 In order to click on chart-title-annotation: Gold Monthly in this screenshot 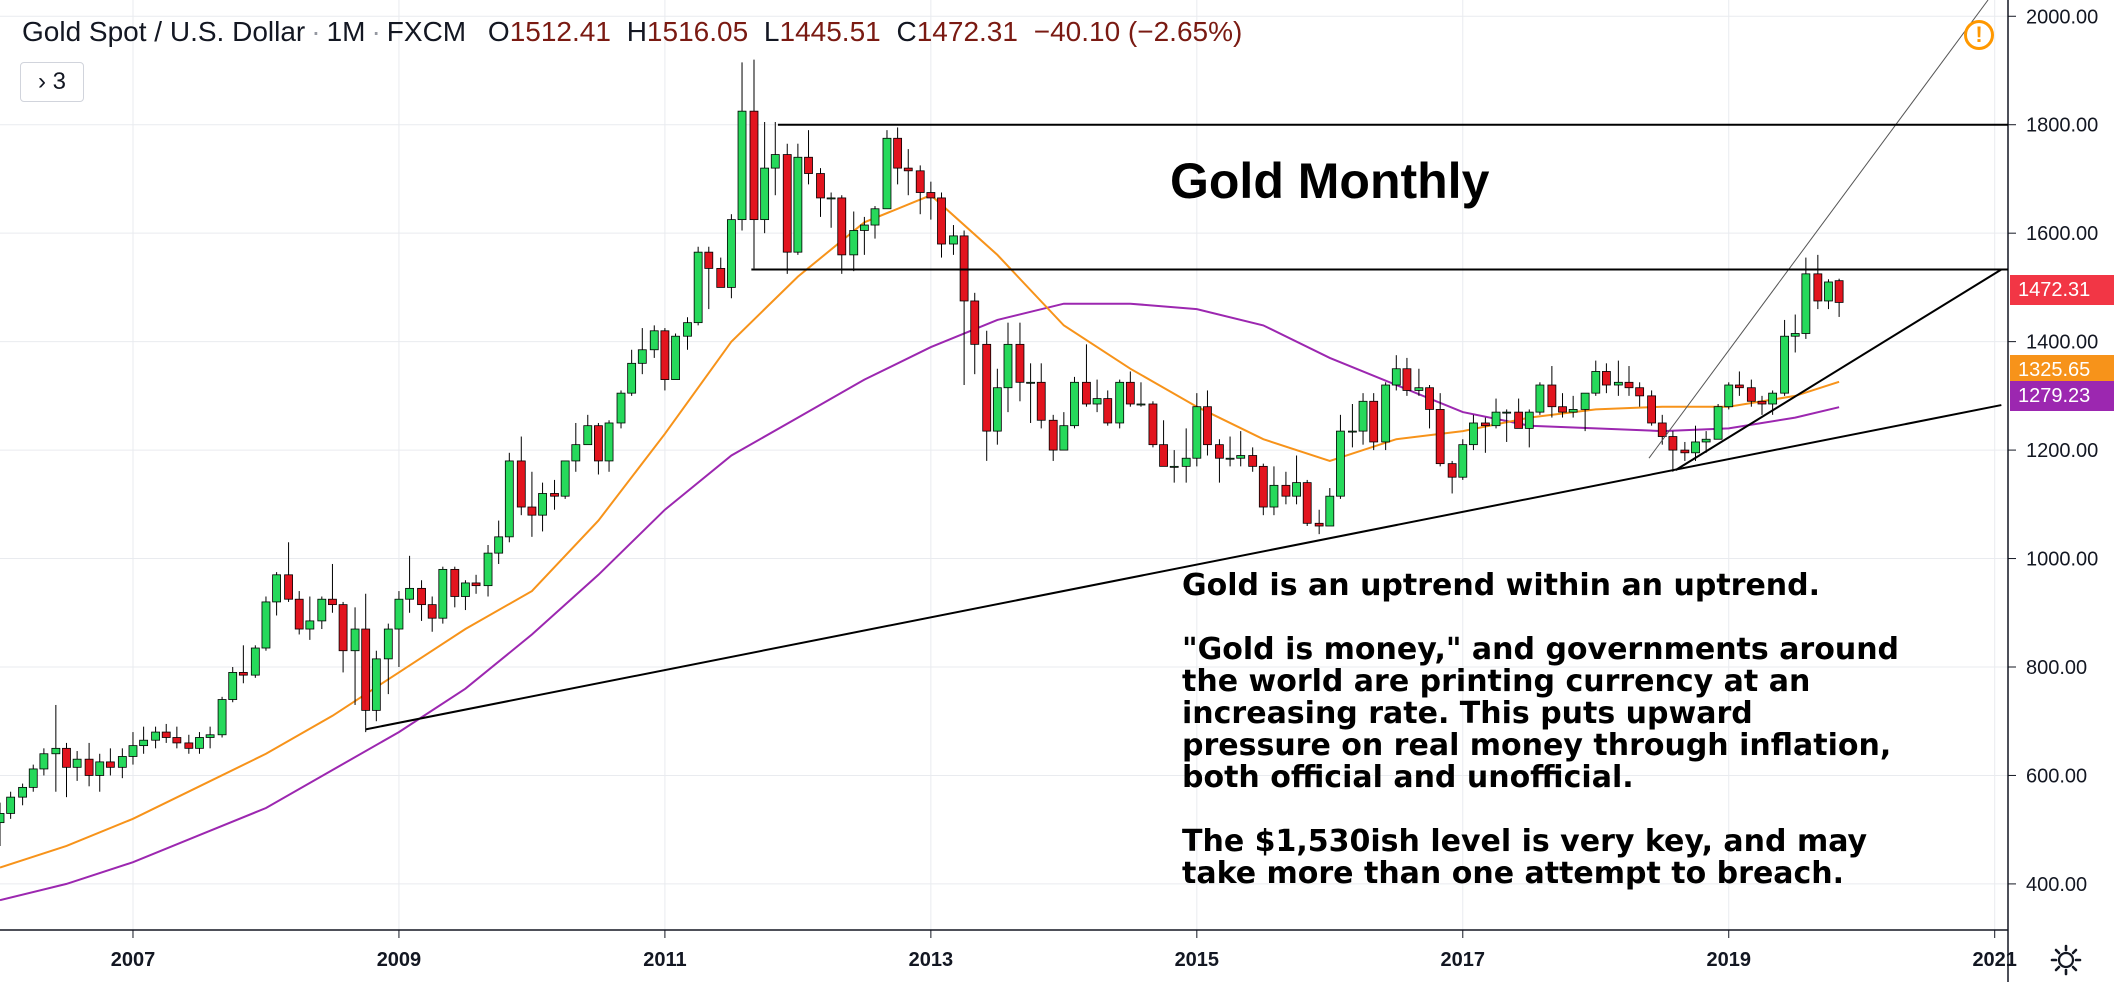, I will do `click(1330, 181)`.